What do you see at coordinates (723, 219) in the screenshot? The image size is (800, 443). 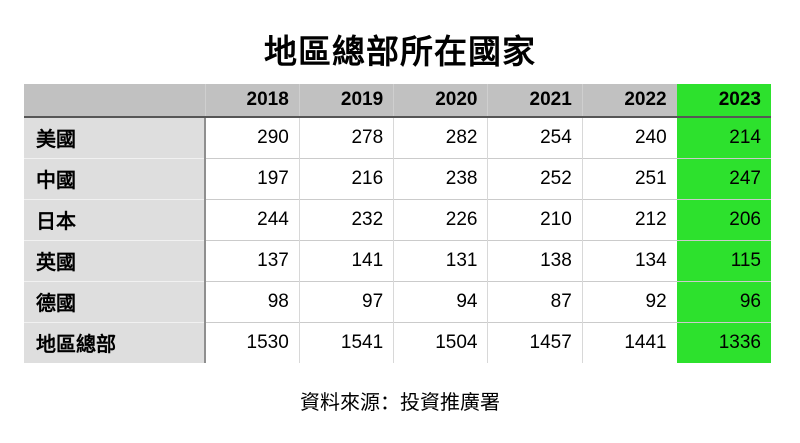 I see `data-cell: 206` at bounding box center [723, 219].